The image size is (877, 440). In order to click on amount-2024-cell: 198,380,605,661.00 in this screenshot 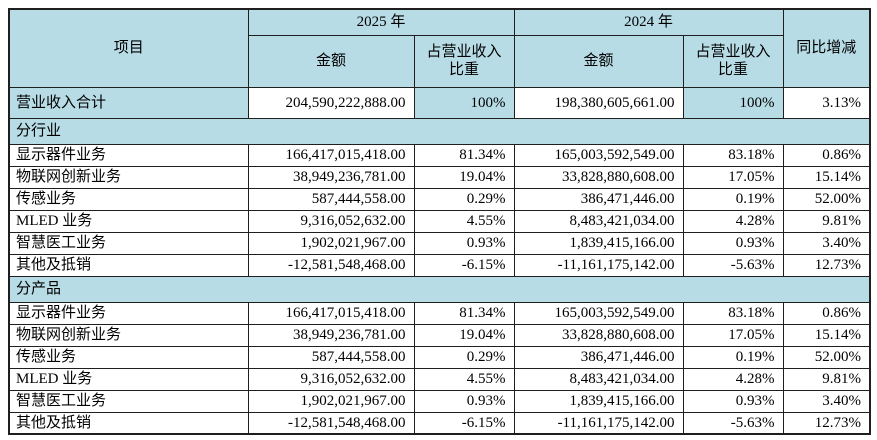, I will do `click(598, 102)`.